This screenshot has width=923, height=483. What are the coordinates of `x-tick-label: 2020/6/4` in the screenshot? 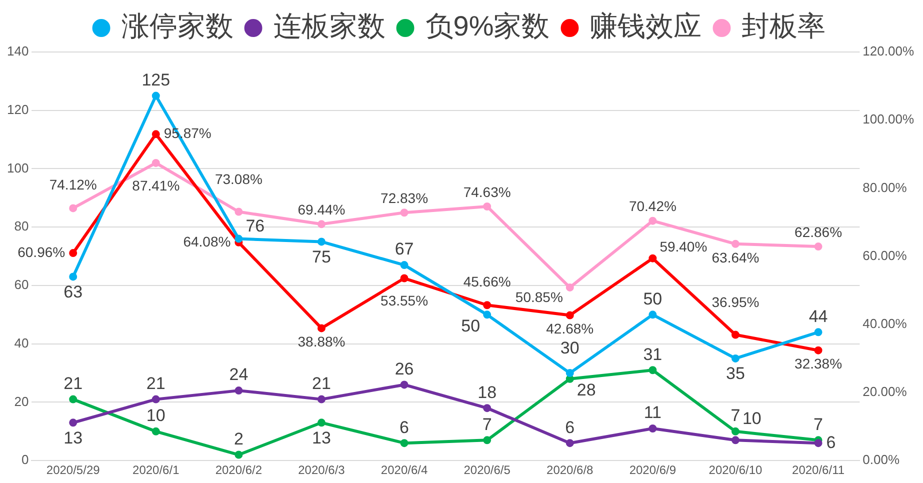 It's located at (404, 470).